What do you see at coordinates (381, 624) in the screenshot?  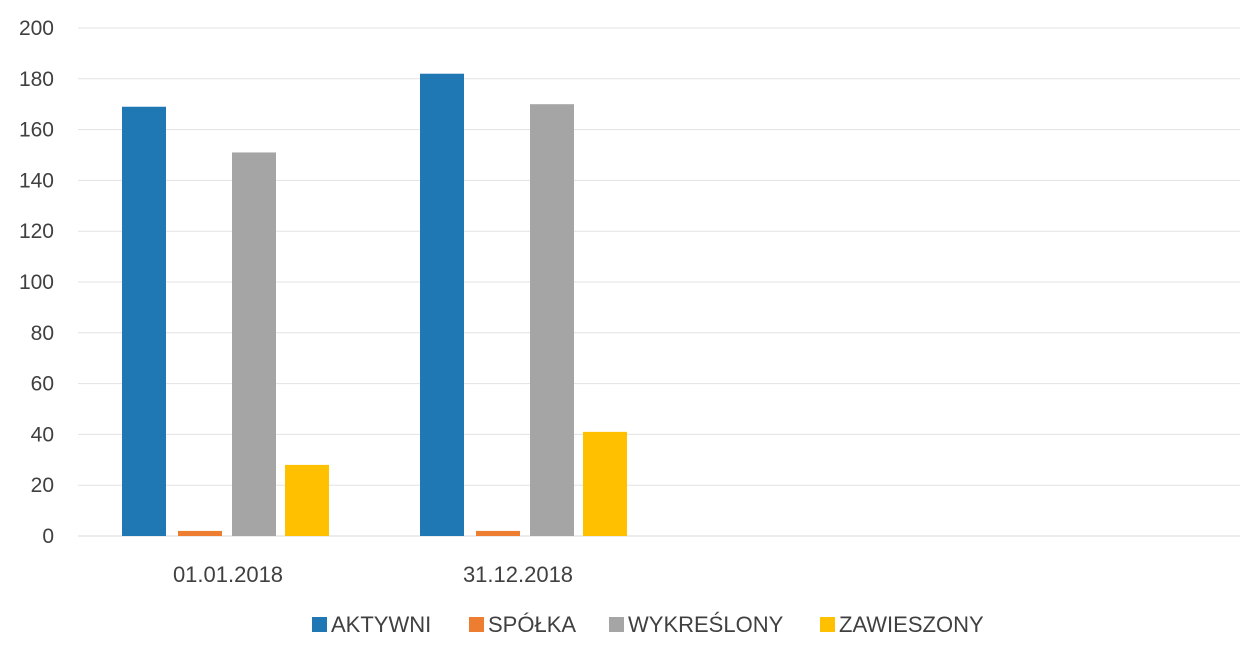 I see `legend-label: AKTYWNI` at bounding box center [381, 624].